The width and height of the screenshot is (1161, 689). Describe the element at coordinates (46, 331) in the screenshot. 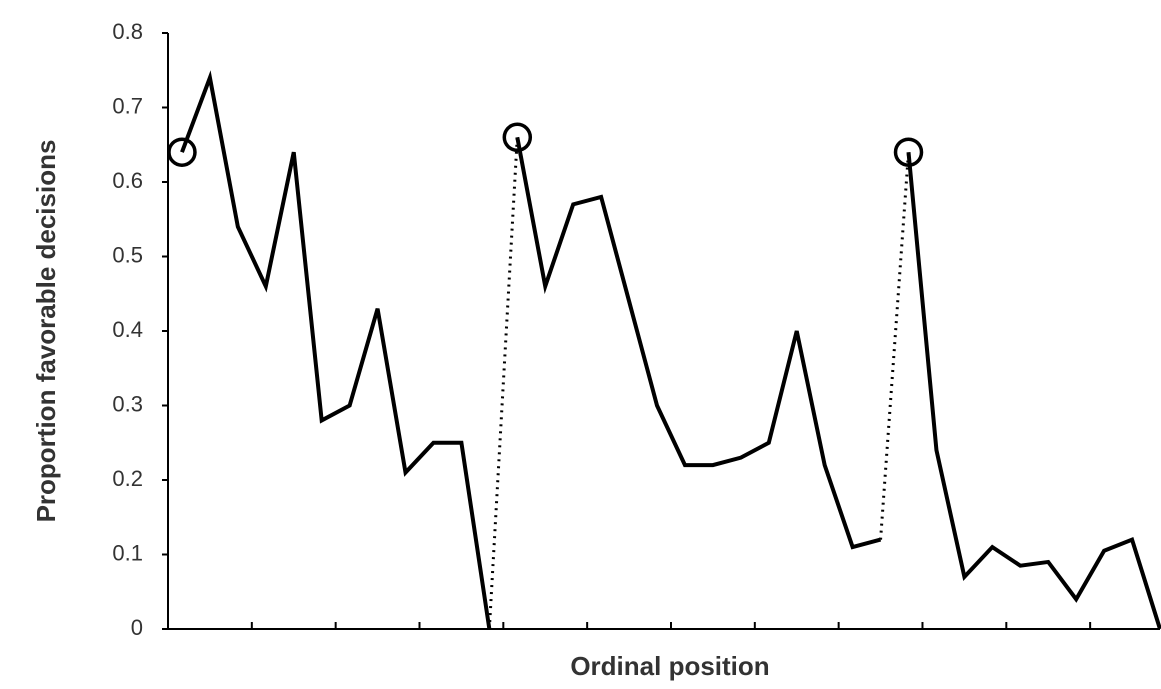

I see `y-axis-label: Proportion favorable decisions` at that location.